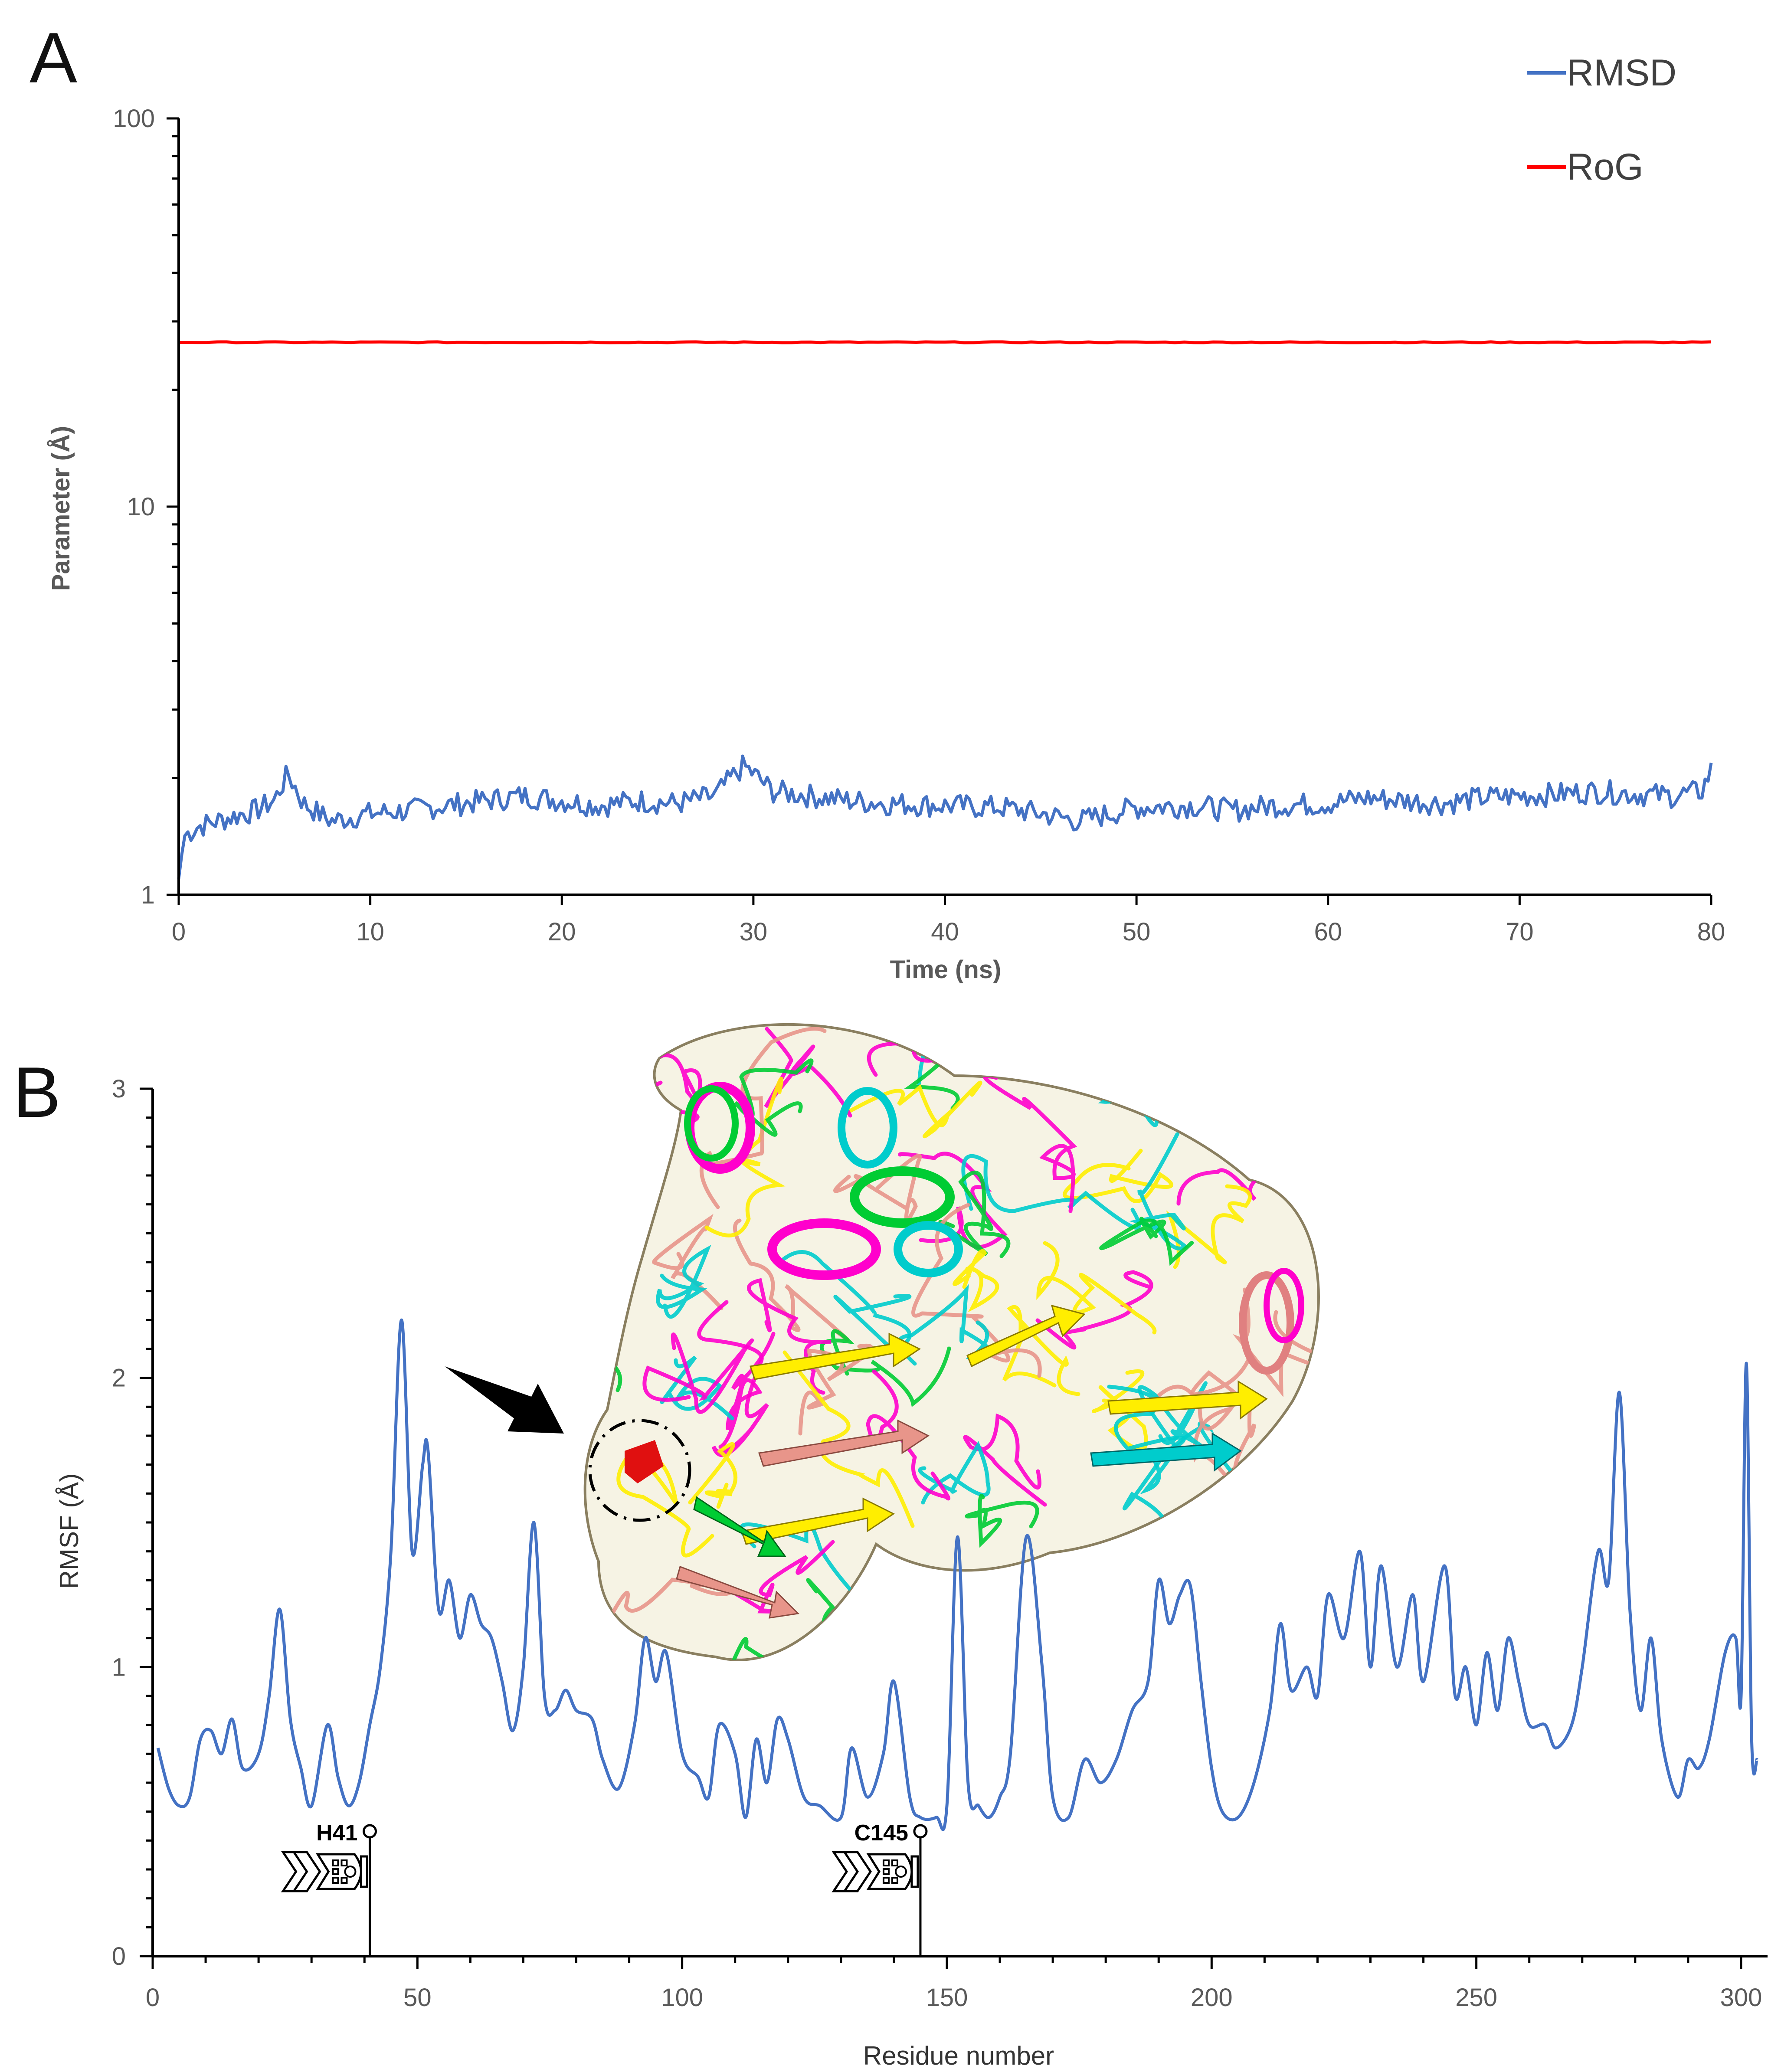  I want to click on panel-a-y-tick-label: 1, so click(148, 895).